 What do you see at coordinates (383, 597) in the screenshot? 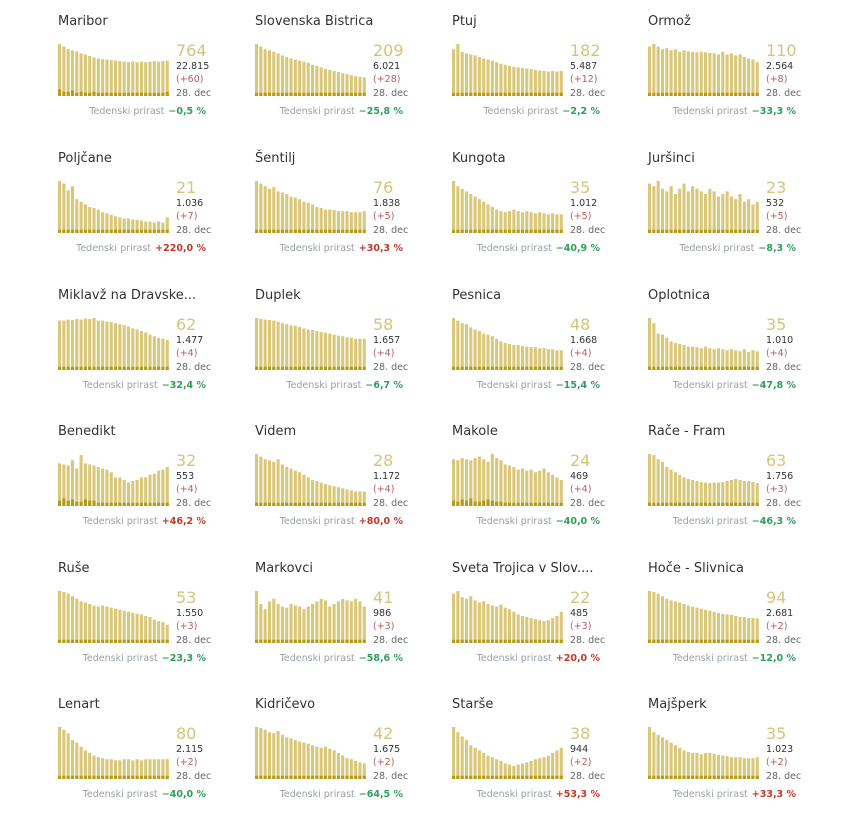
I see `active-cases-value: 41` at bounding box center [383, 597].